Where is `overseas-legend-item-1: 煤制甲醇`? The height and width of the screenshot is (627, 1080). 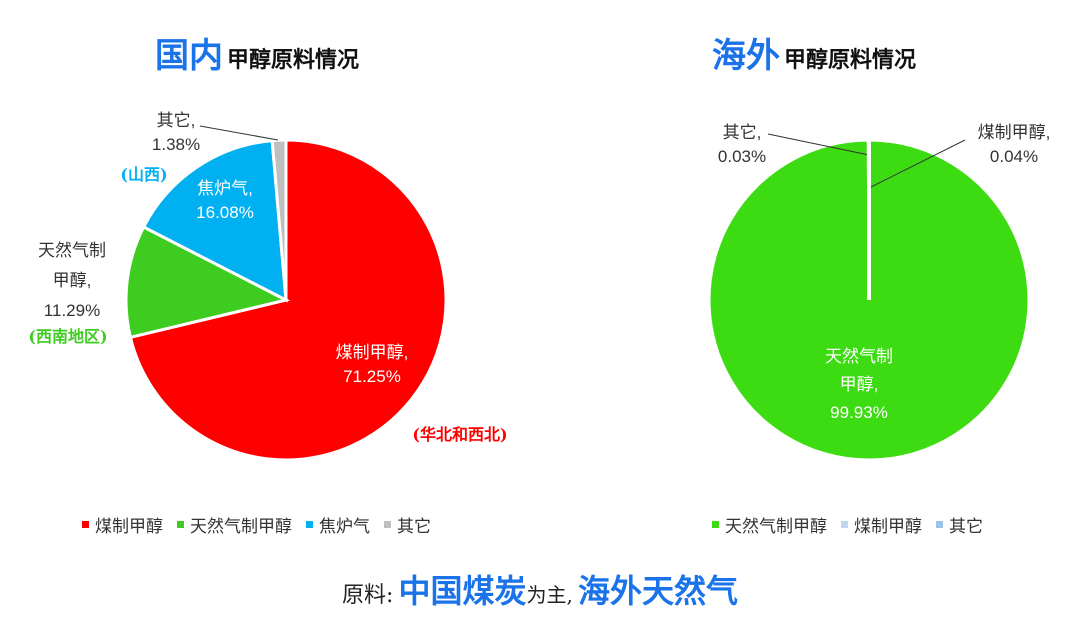
overseas-legend-item-1: 煤制甲醇 is located at coordinates (881, 524).